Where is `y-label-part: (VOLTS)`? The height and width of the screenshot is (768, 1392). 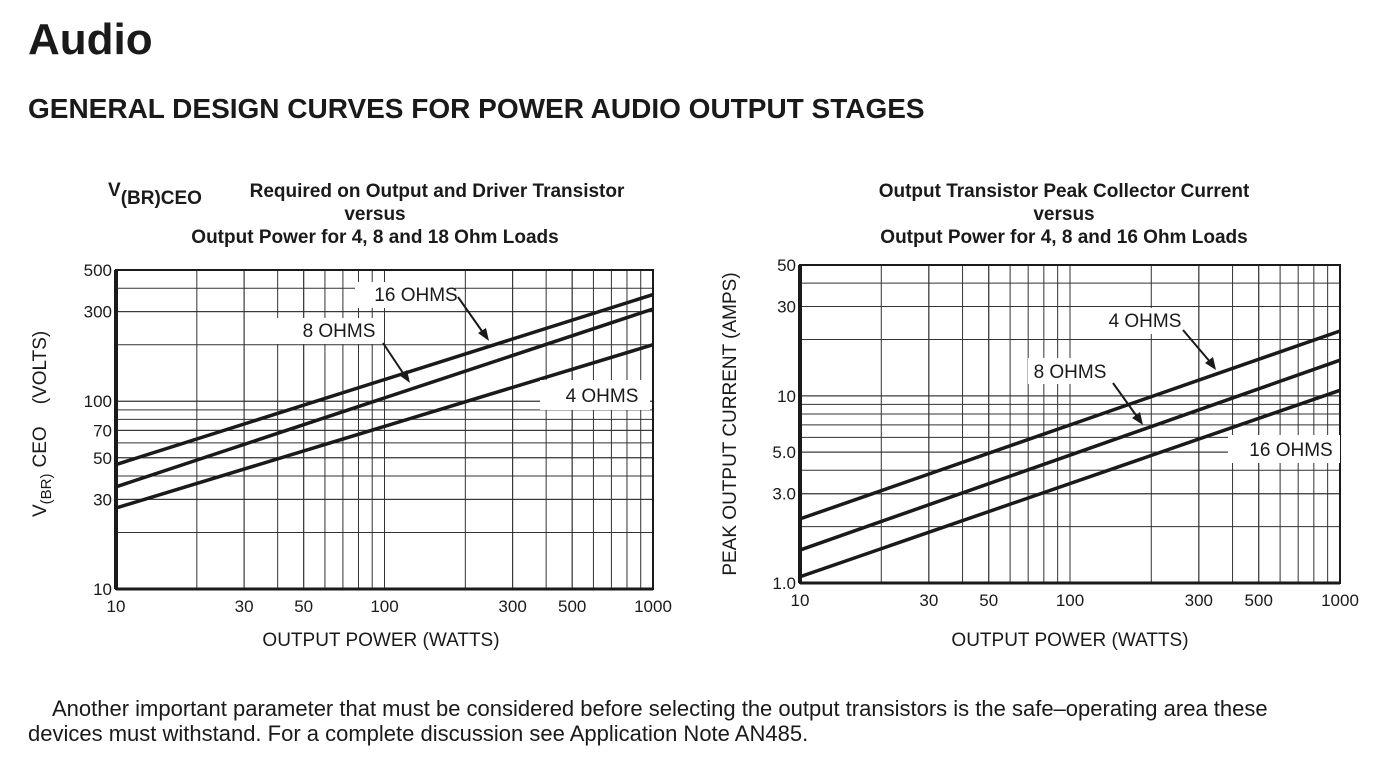 y-label-part: (VOLTS) is located at coordinates (40, 368).